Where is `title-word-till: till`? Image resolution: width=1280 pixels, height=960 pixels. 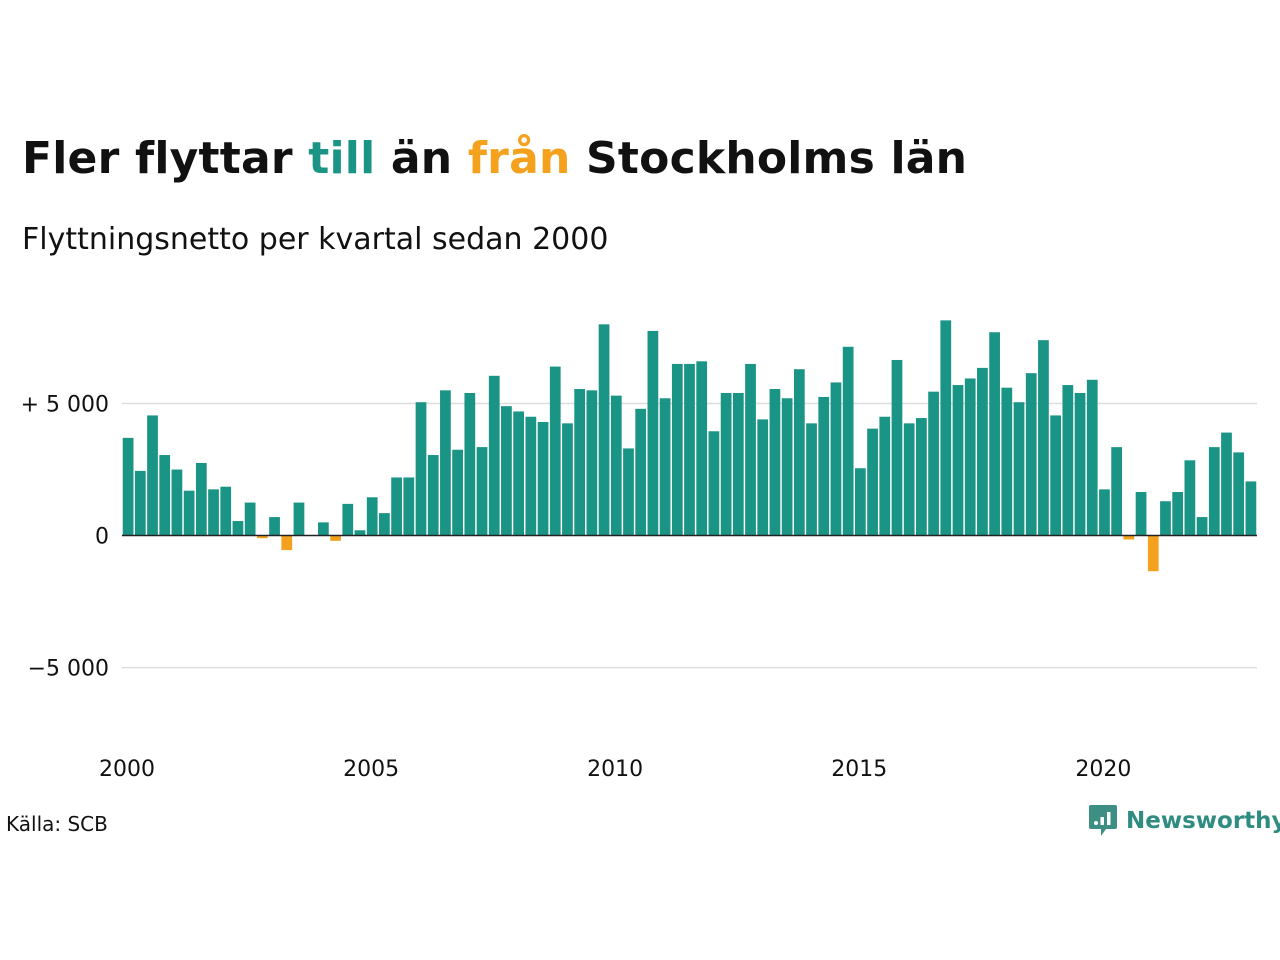 title-word-till: till is located at coordinates (342, 158).